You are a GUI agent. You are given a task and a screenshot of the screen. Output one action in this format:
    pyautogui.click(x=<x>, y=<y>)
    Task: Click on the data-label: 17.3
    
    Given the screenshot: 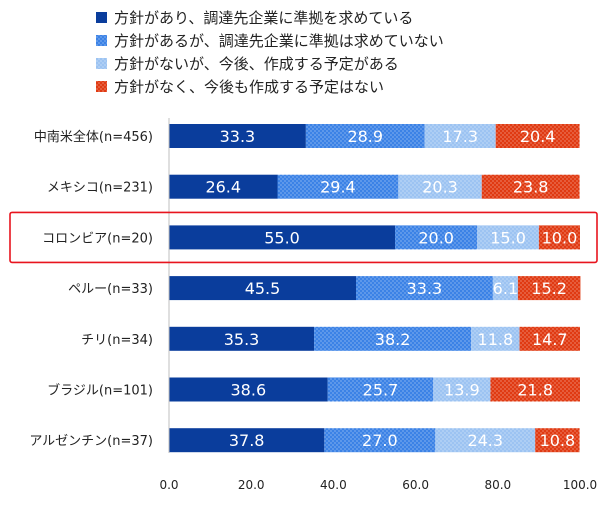 What is the action you would take?
    pyautogui.click(x=460, y=136)
    